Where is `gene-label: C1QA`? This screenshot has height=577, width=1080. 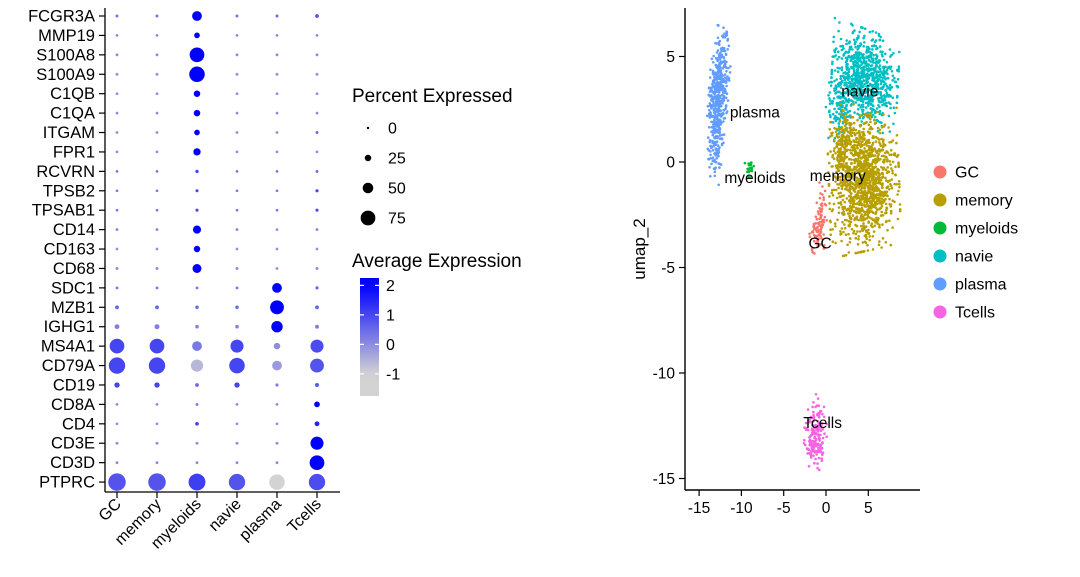
gene-label: C1QA is located at coordinates (72, 114).